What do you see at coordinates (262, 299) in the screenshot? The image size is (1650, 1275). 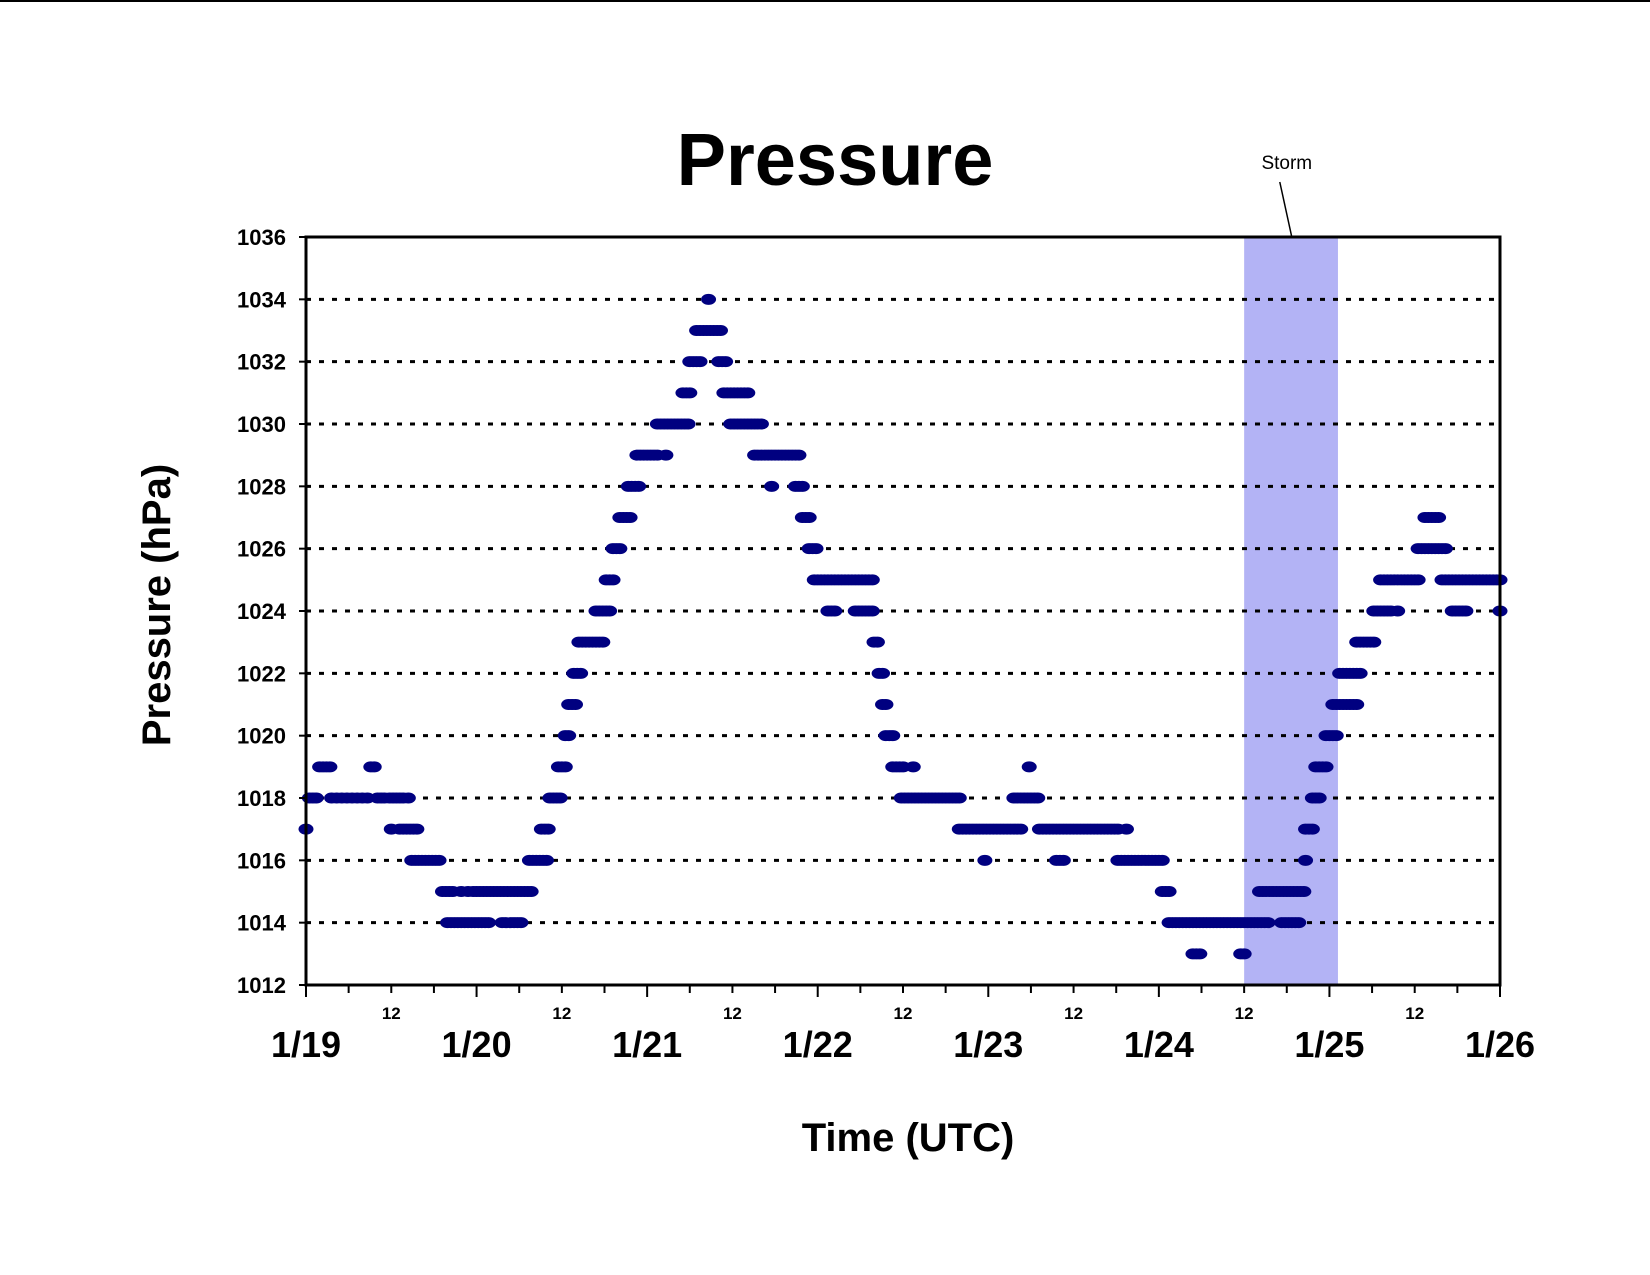 I see `y-tick-label: 1034` at bounding box center [262, 299].